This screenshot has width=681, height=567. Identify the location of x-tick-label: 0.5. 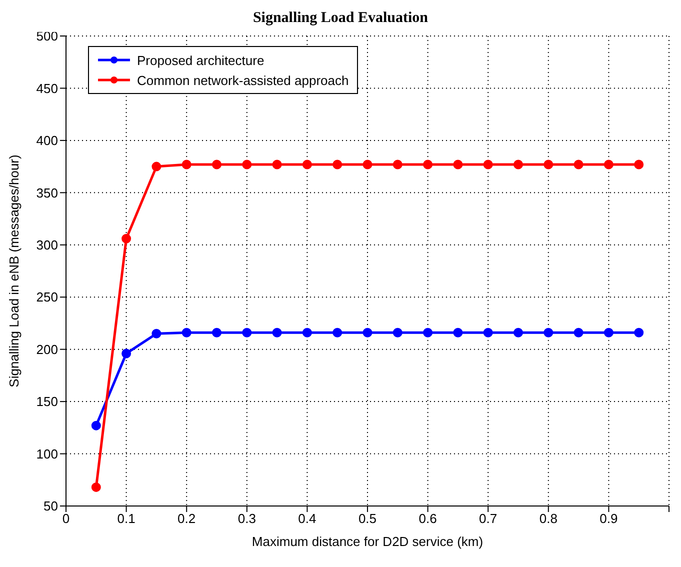
(367, 518).